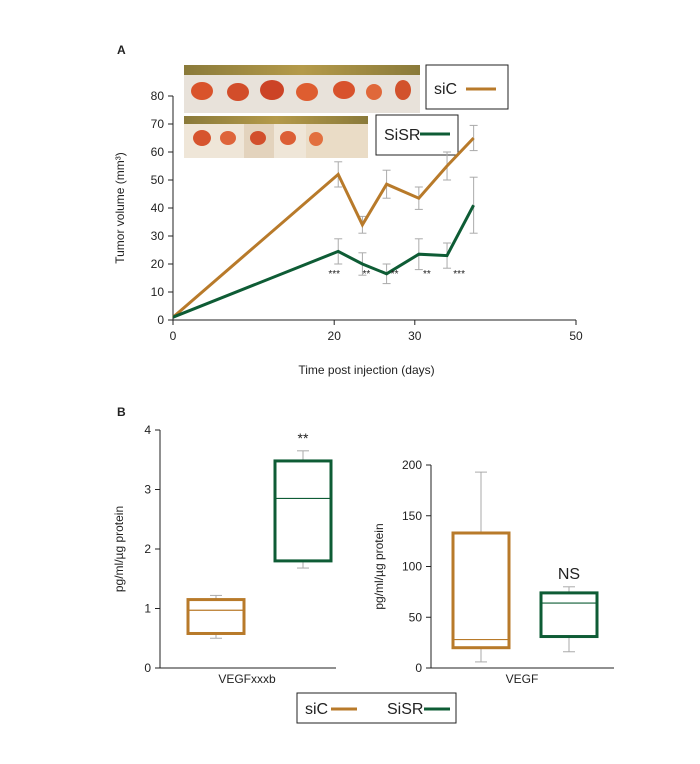  What do you see at coordinates (121, 50) in the screenshot?
I see `panel-a-label: A` at bounding box center [121, 50].